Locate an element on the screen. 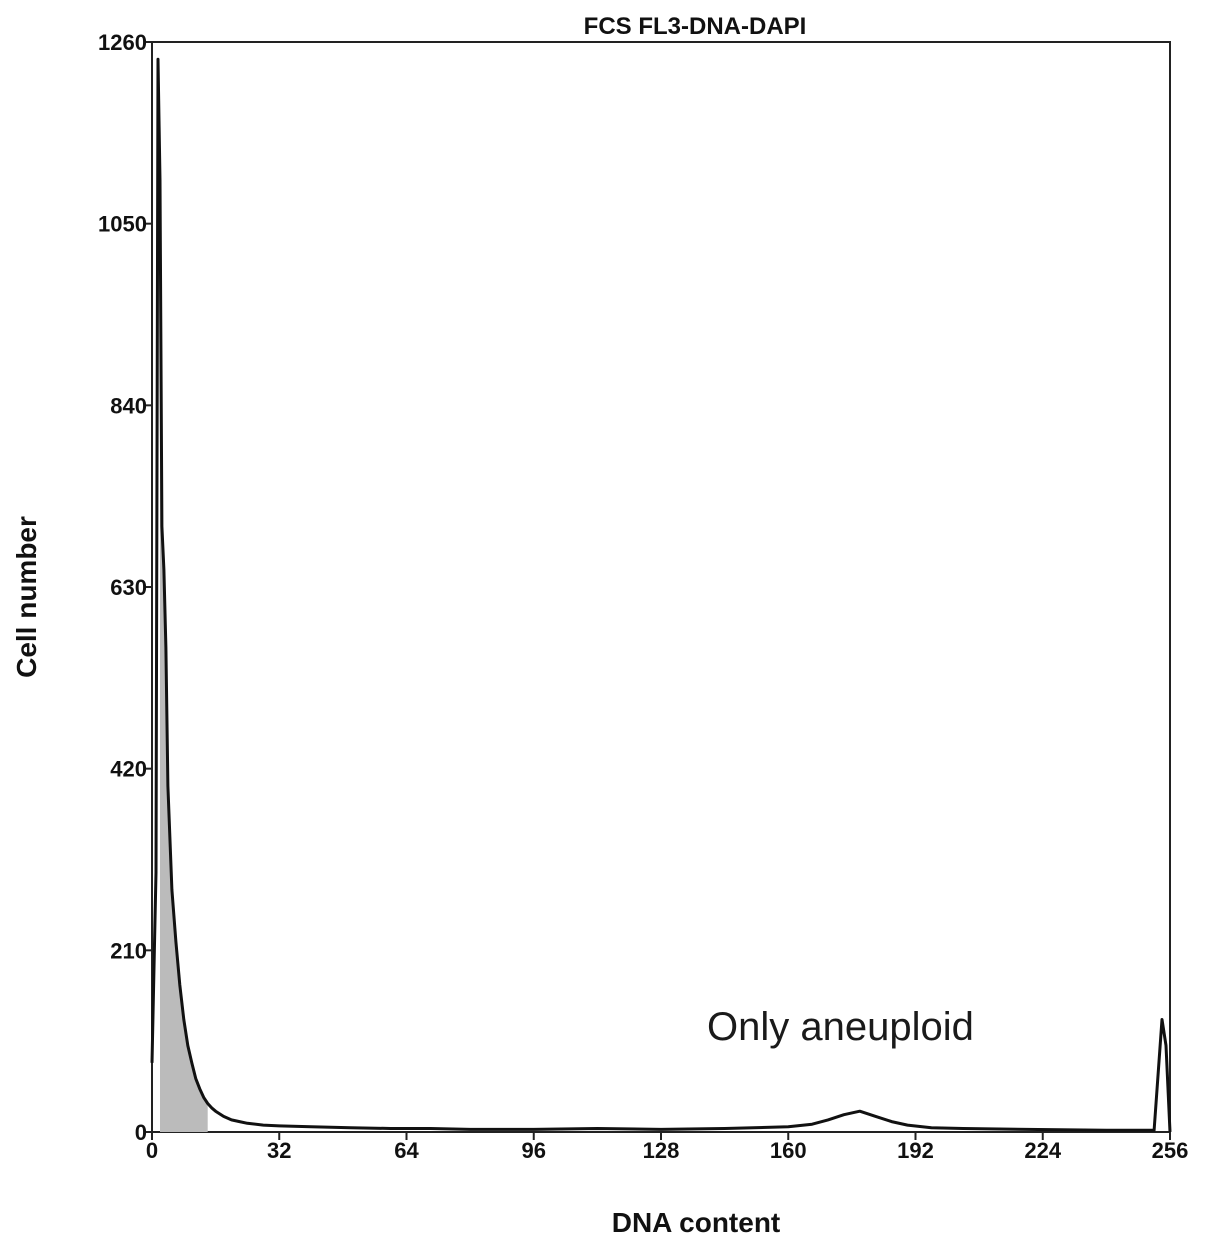 The height and width of the screenshot is (1246, 1205). x-tick-label-8: 256 is located at coordinates (1170, 1150).